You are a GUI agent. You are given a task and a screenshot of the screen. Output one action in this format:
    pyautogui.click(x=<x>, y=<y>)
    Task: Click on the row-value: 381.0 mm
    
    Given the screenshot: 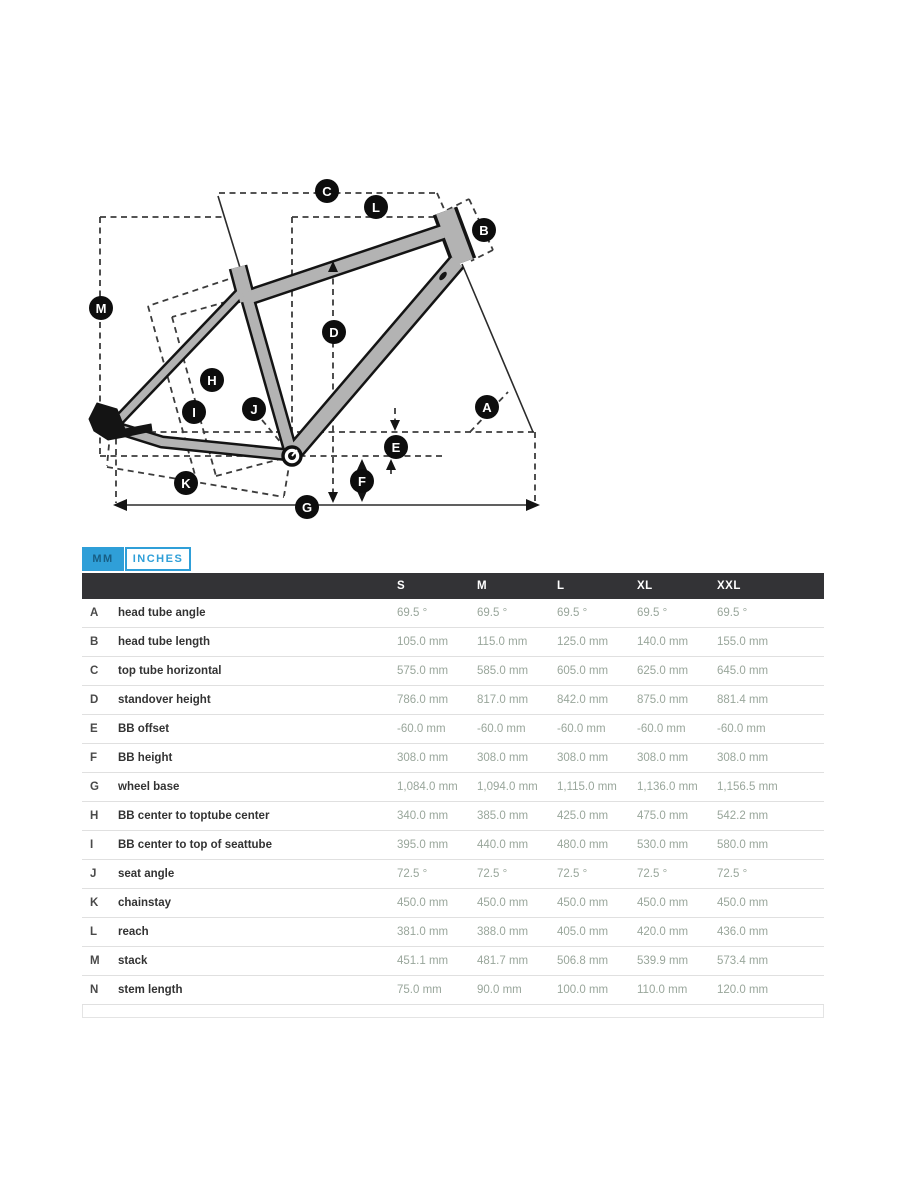 What is the action you would take?
    pyautogui.click(x=437, y=932)
    